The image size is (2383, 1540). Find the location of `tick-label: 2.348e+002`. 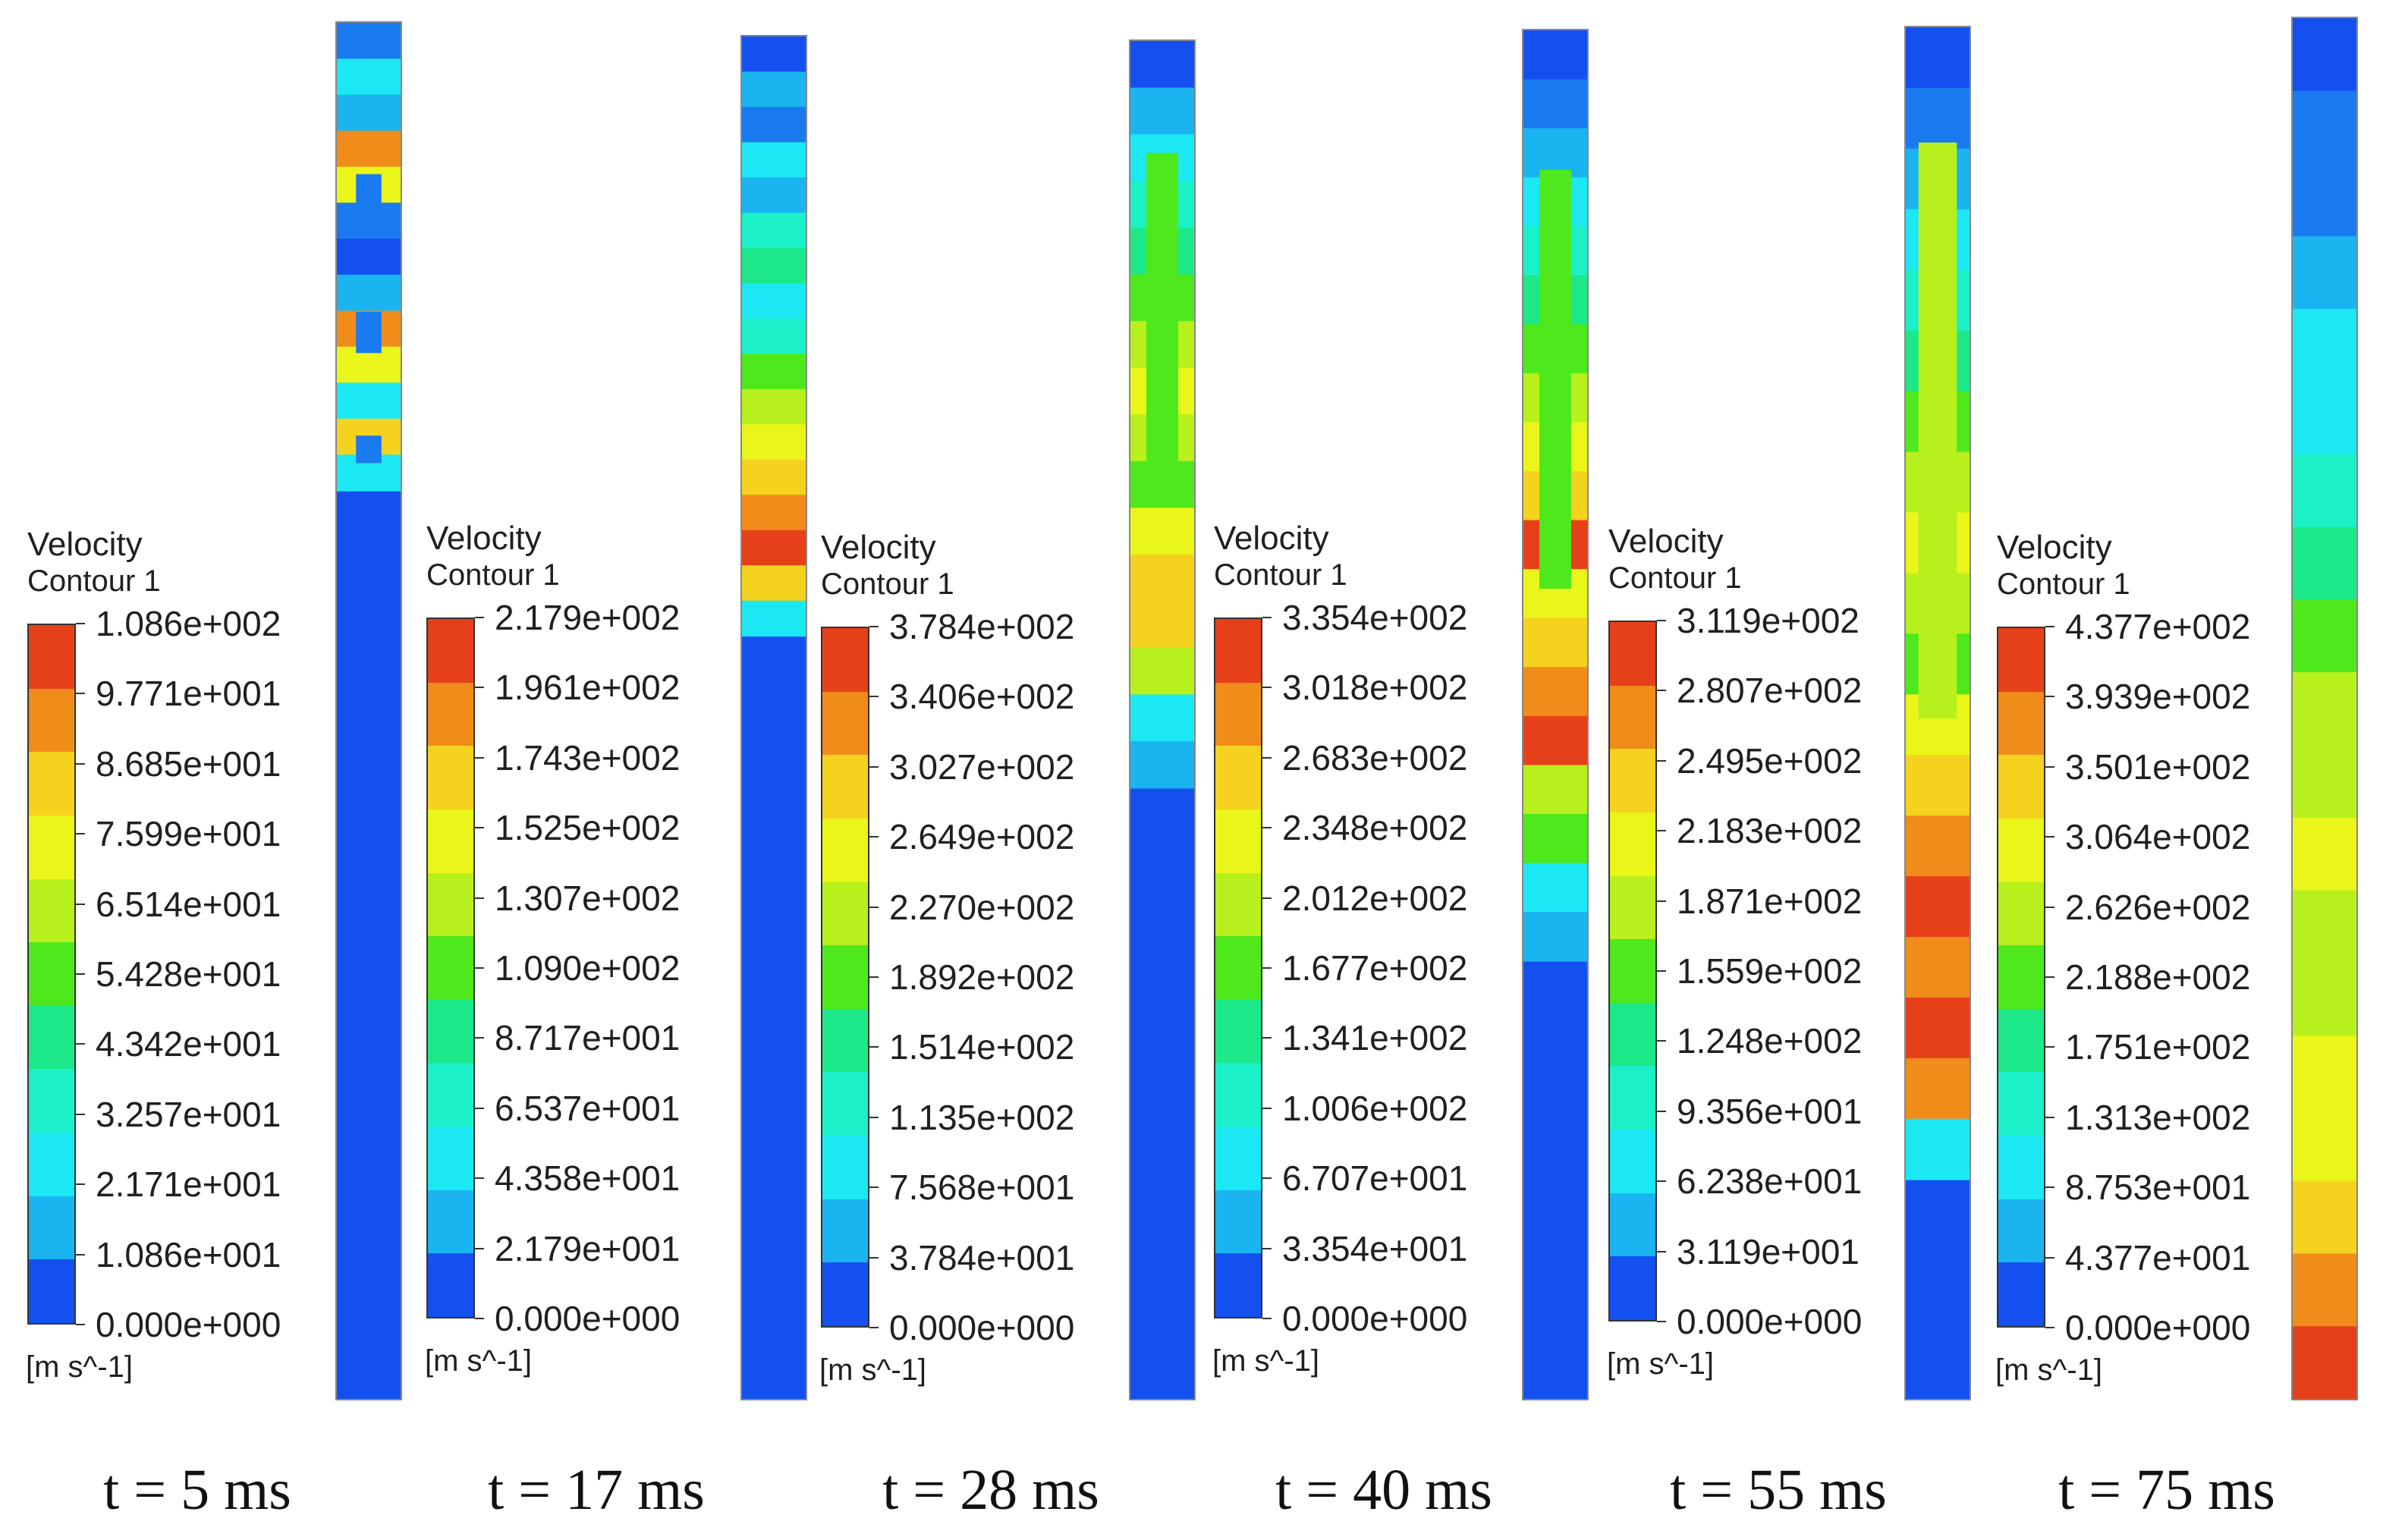

tick-label: 2.348e+002 is located at coordinates (1375, 828).